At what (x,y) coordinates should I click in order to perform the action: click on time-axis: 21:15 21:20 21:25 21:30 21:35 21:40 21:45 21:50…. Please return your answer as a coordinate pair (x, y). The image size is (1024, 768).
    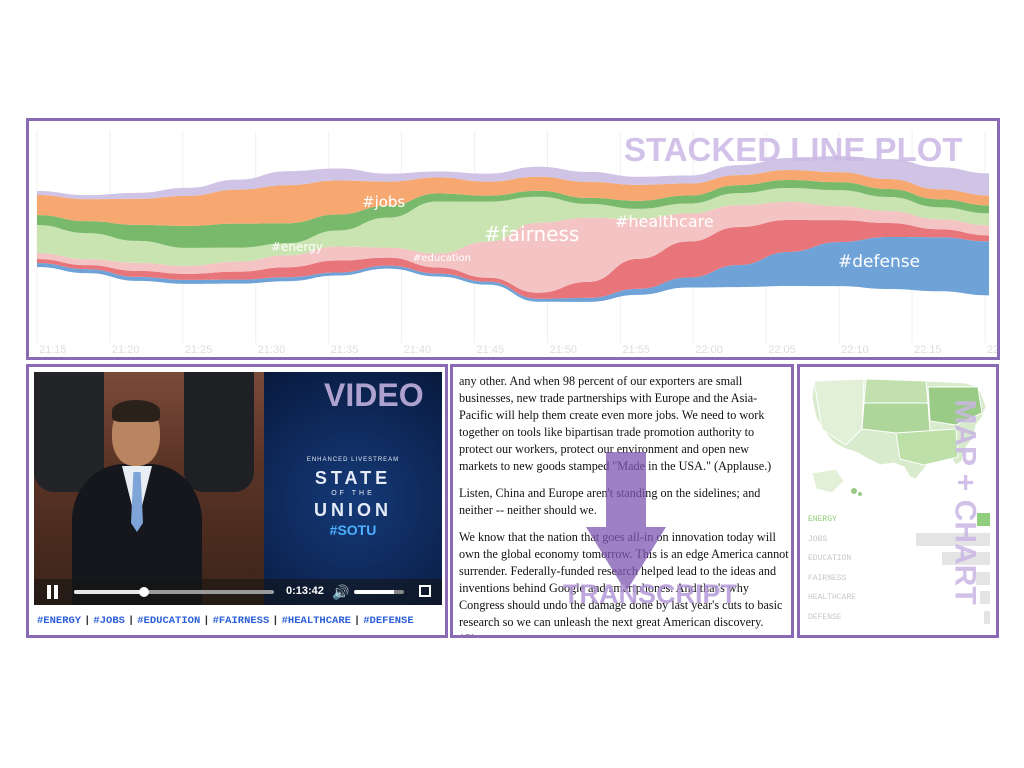
    Looking at the image, I should click on (518, 350).